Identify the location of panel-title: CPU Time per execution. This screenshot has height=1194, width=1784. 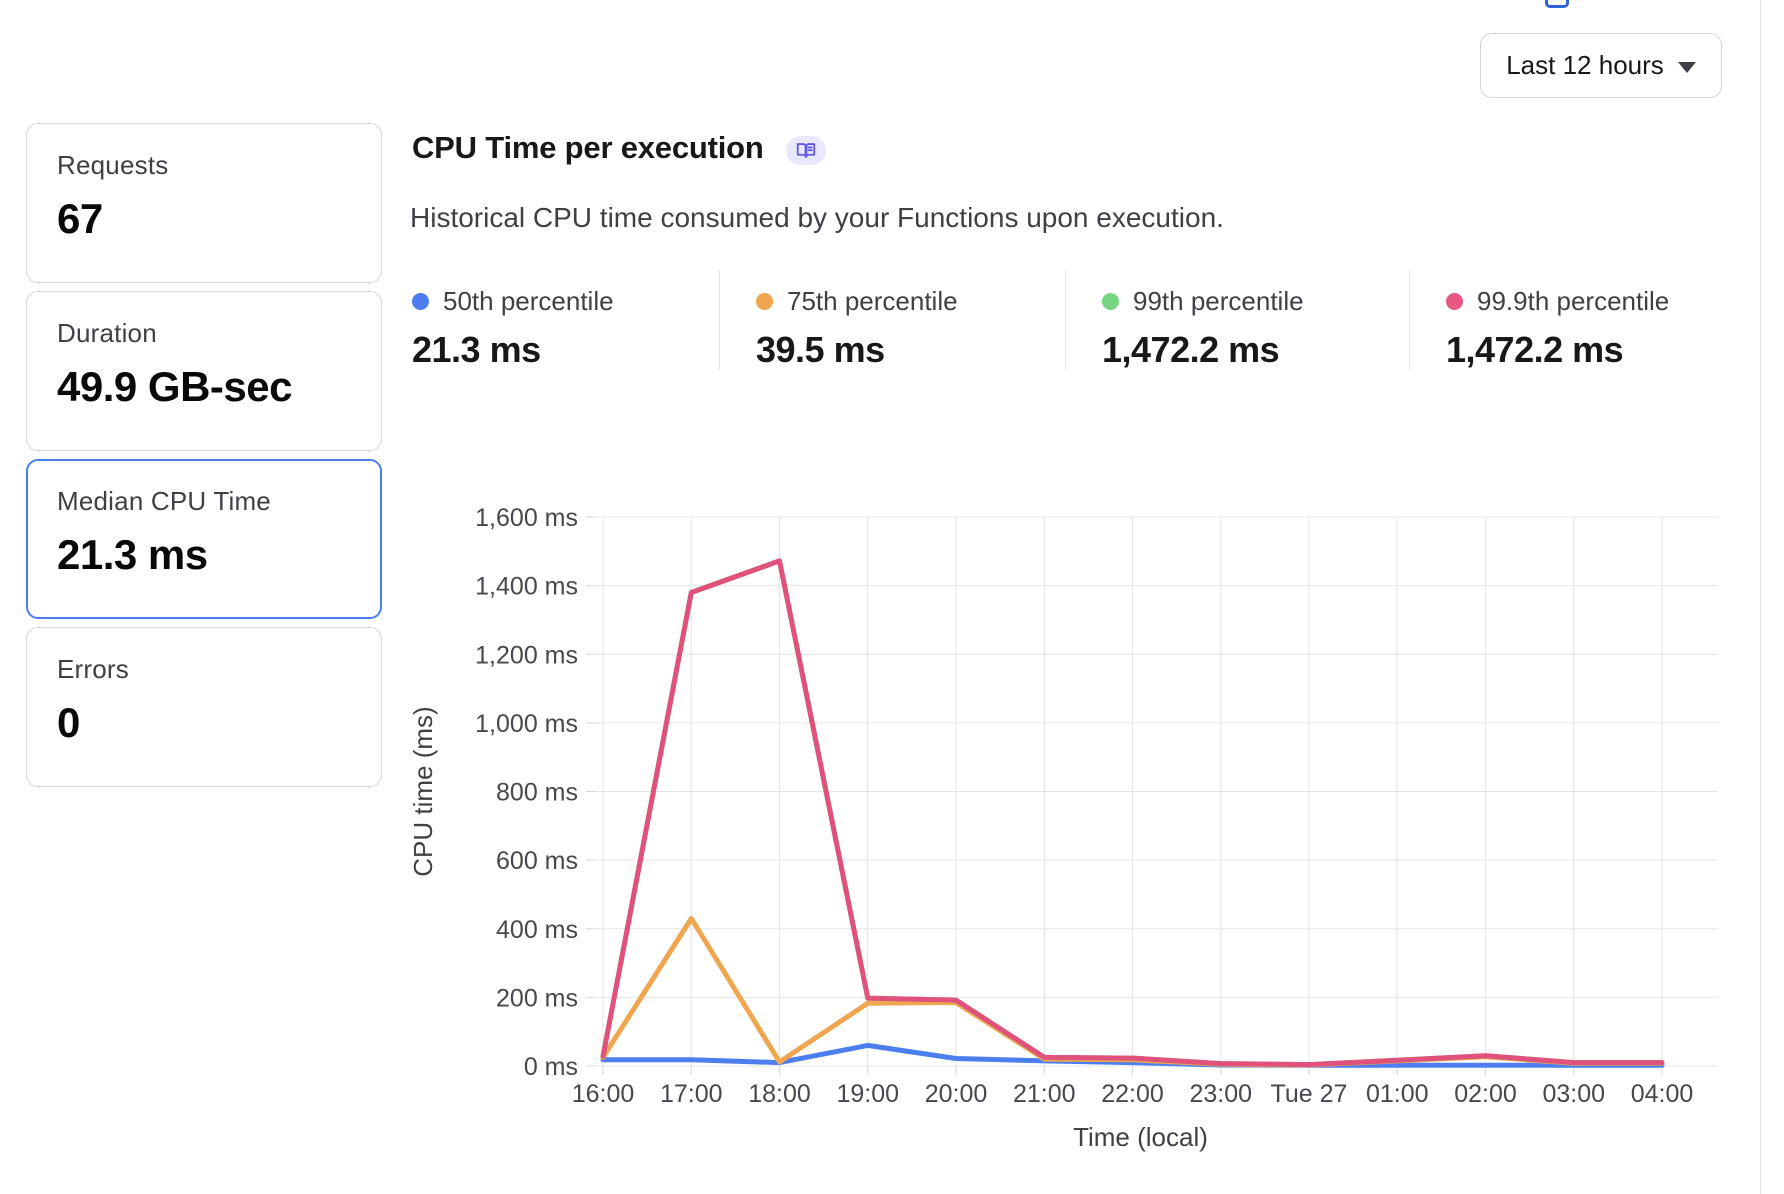
(588, 147).